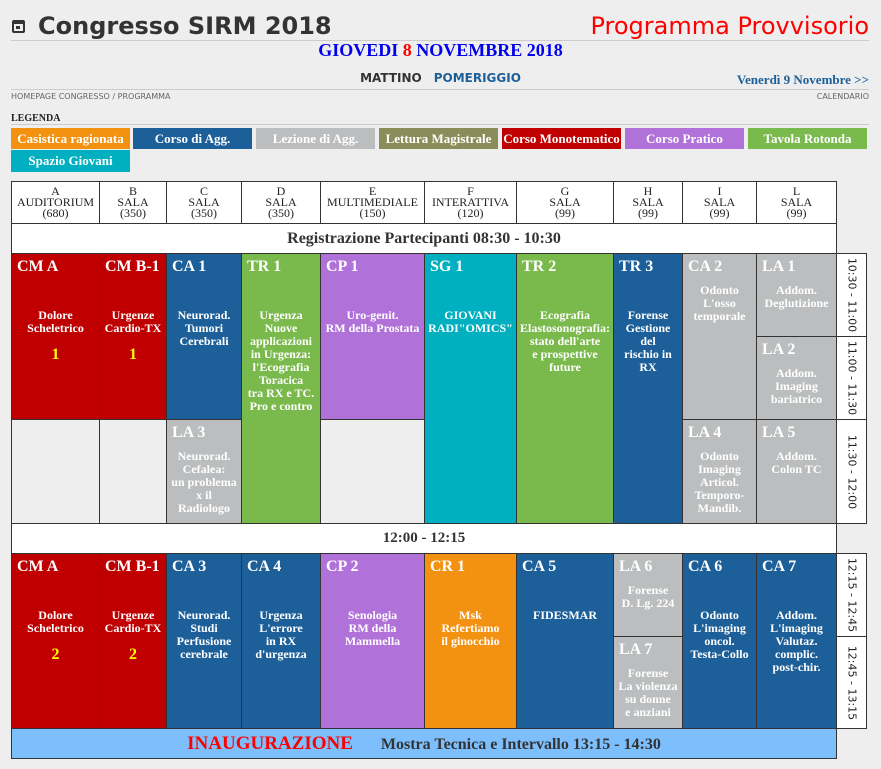  Describe the element at coordinates (779, 432) in the screenshot. I see `session-code: LA 5` at that location.